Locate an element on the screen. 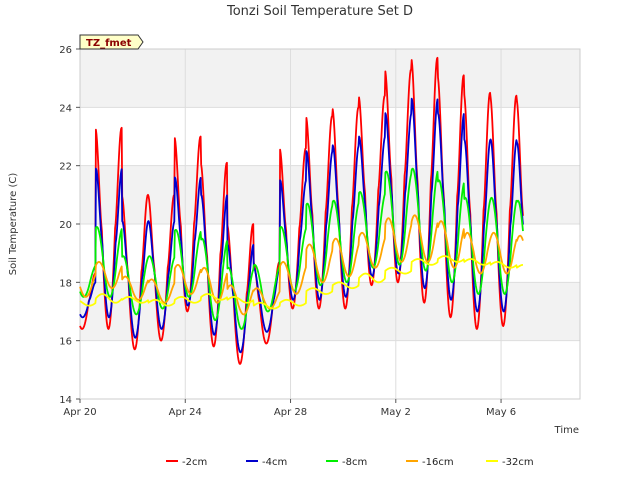  chart-title: Tonzi Soil Temperature Set D is located at coordinates (319, 11).